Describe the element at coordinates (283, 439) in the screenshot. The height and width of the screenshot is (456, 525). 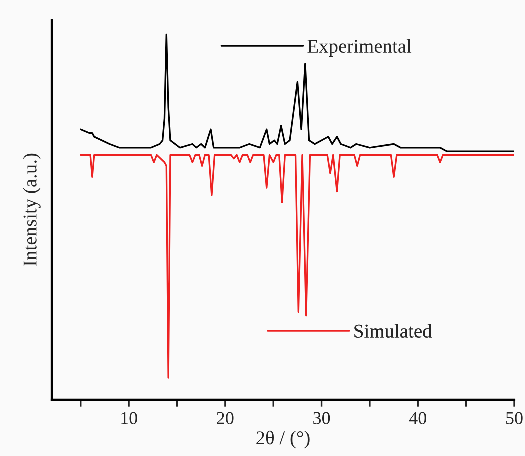
I see `x-axis-title: 2θ / (°)` at that location.